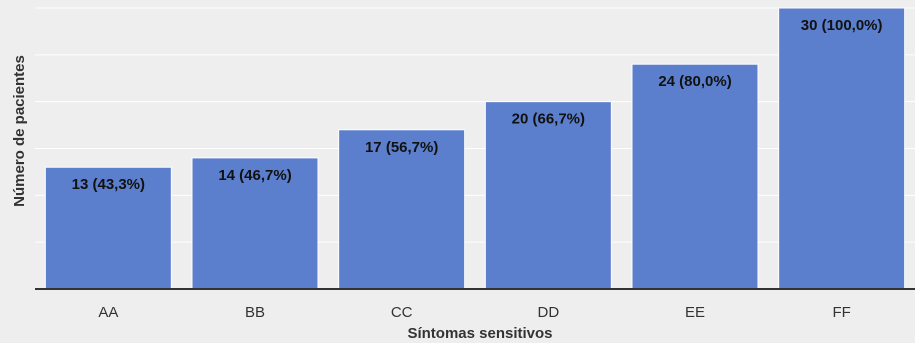 This screenshot has height=343, width=915. What do you see at coordinates (842, 148) in the screenshot?
I see `bar-ff` at bounding box center [842, 148].